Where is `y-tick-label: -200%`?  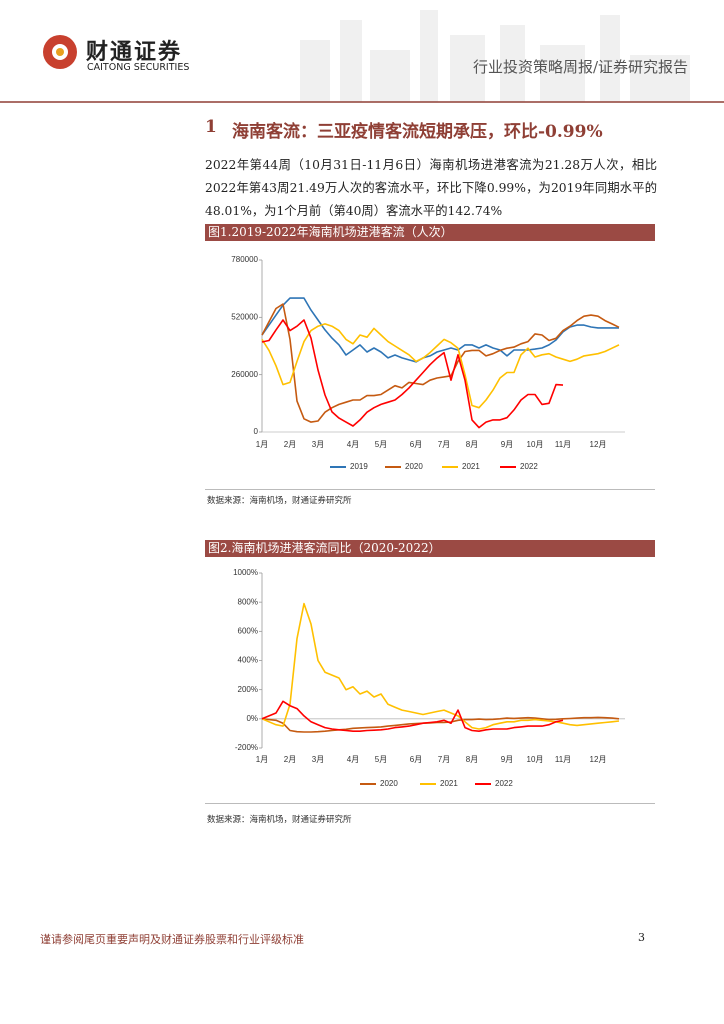
y-tick-label: -200% is located at coordinates (246, 747).